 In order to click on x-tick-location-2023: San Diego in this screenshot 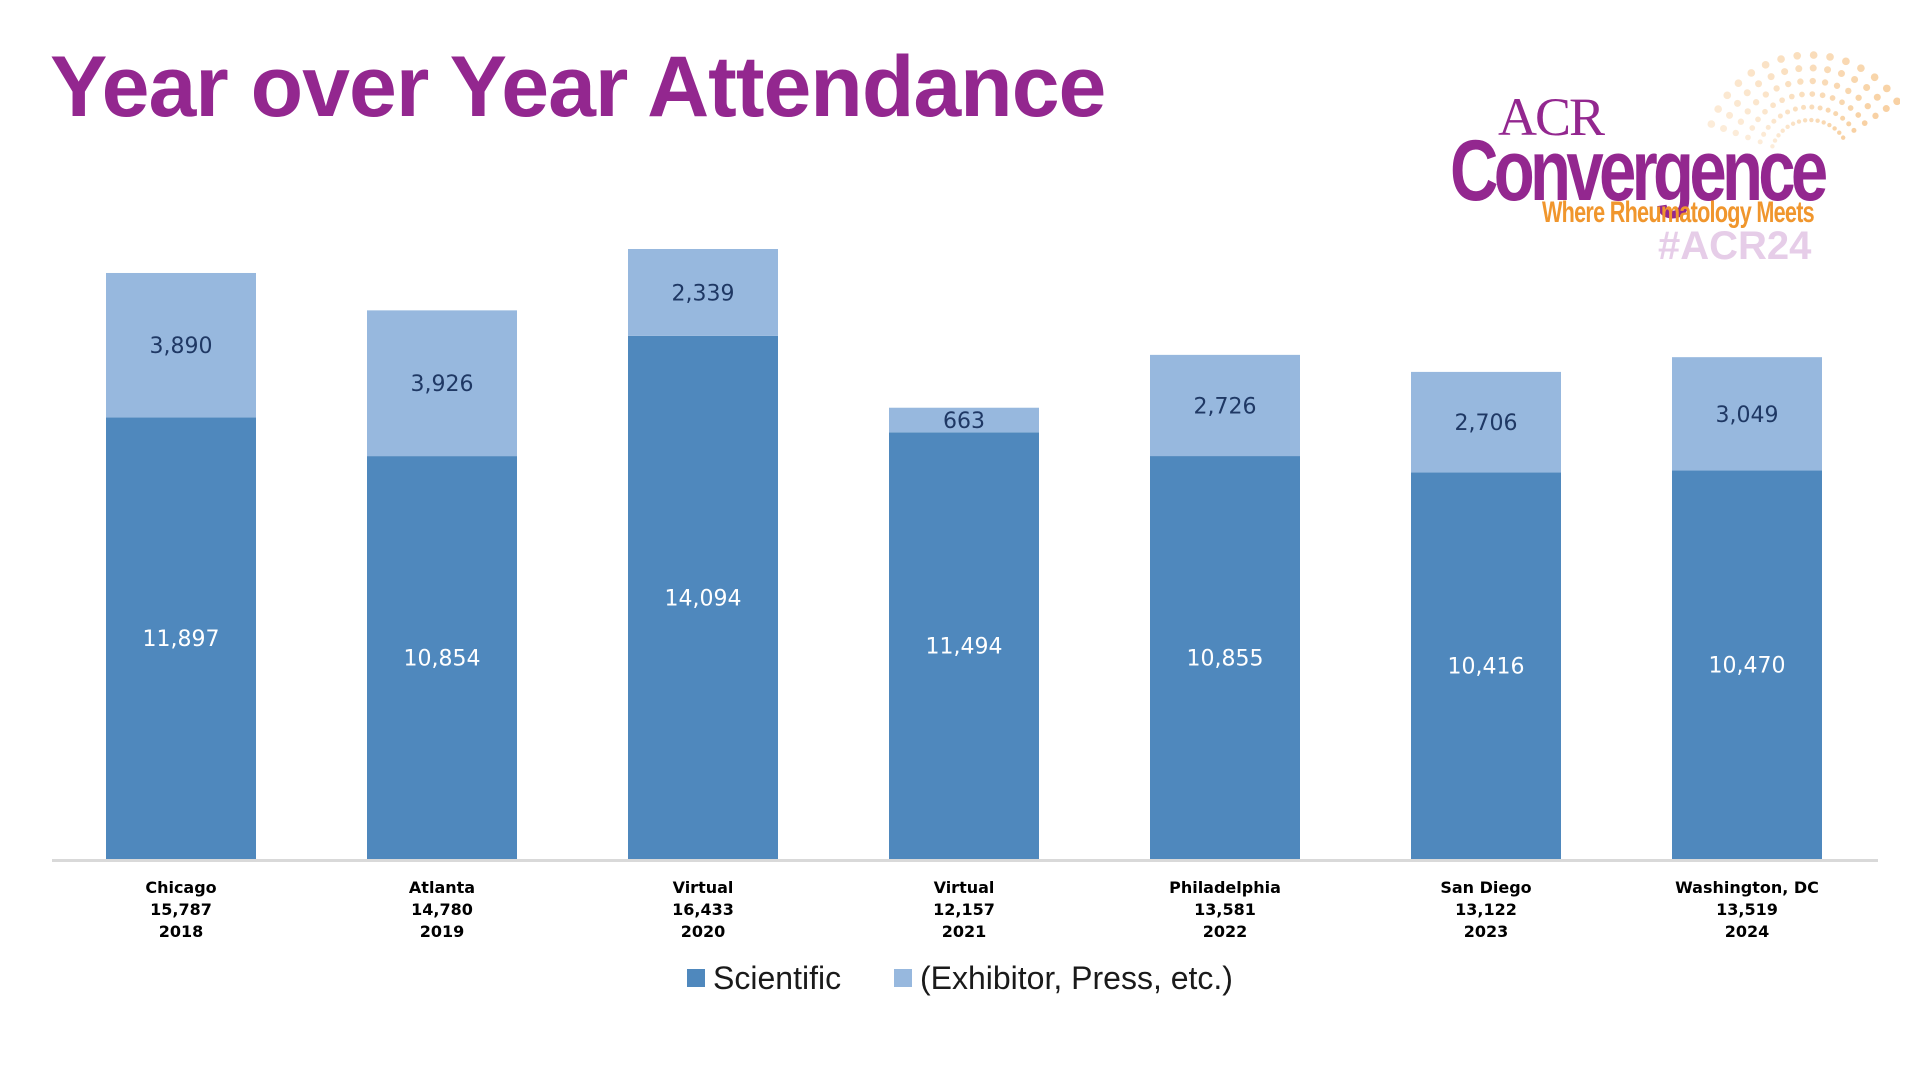, I will do `click(1485, 887)`.